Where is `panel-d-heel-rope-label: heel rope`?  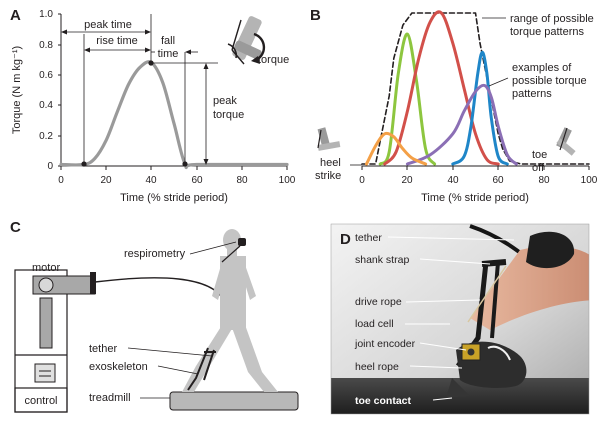 panel-d-heel-rope-label: heel rope is located at coordinates (377, 367).